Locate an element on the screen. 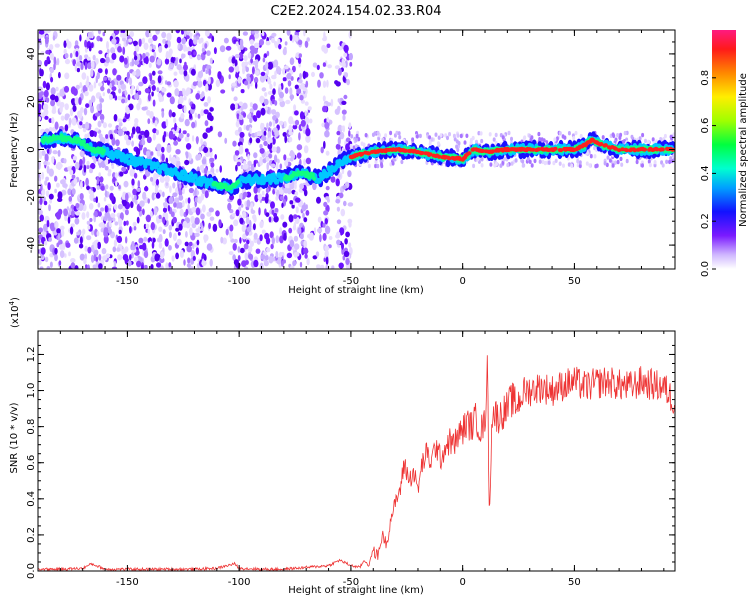 Image resolution: width=750 pixels, height=600 pixels. x-tick-label: -50 is located at coordinates (351, 281).